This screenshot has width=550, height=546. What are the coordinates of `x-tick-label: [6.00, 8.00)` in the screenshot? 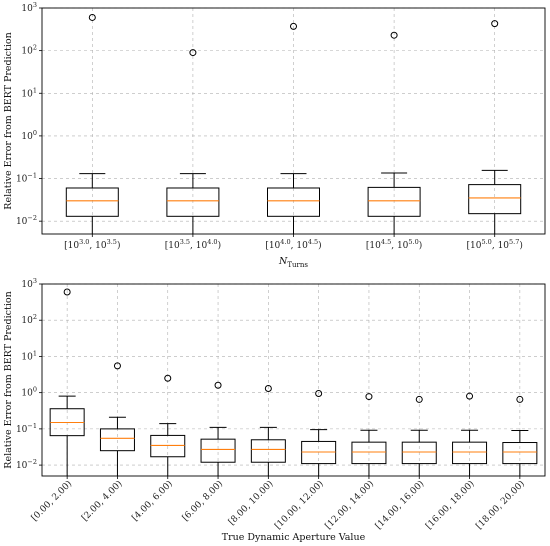 It's located at (202, 500).